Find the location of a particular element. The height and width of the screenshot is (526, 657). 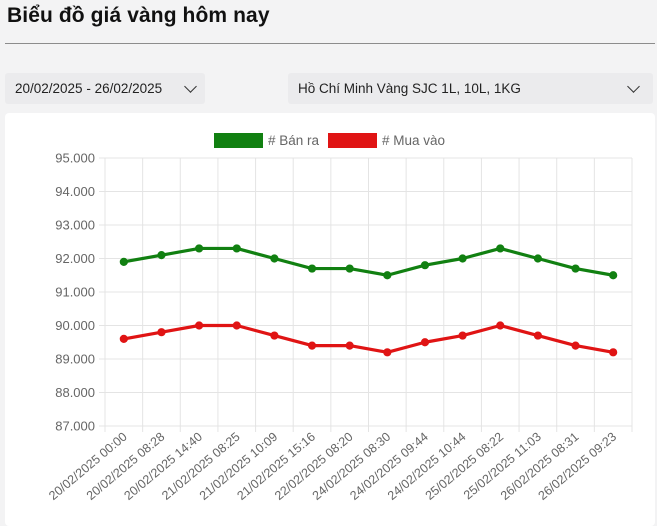

y-tick-label: 89.000 is located at coordinates (75, 359).